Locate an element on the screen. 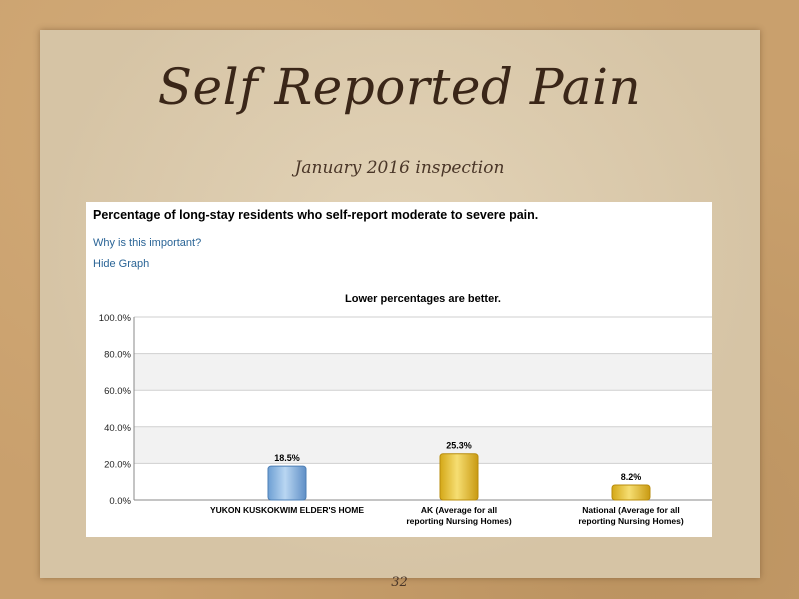 This screenshot has height=599, width=799. y-tick-label: 20.0% is located at coordinates (117, 464).